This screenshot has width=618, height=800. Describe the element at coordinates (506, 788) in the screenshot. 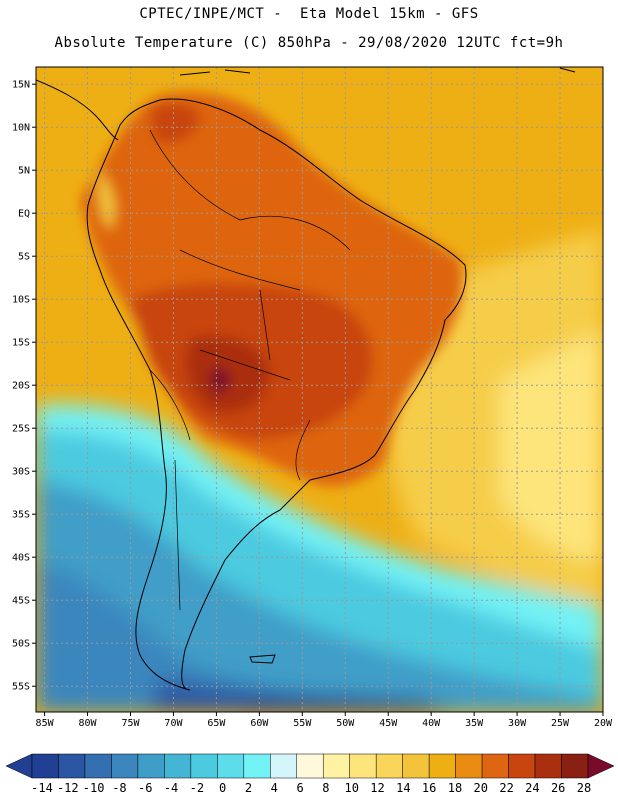

I see `colorbar-label: 22` at that location.